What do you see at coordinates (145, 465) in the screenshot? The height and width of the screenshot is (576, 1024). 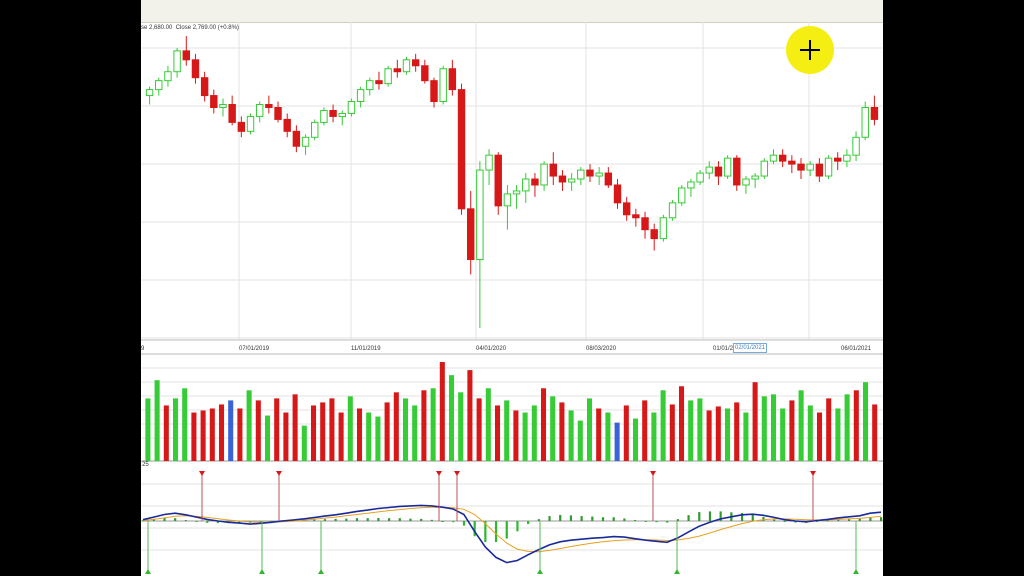 I see `volume-readout: 25` at bounding box center [145, 465].